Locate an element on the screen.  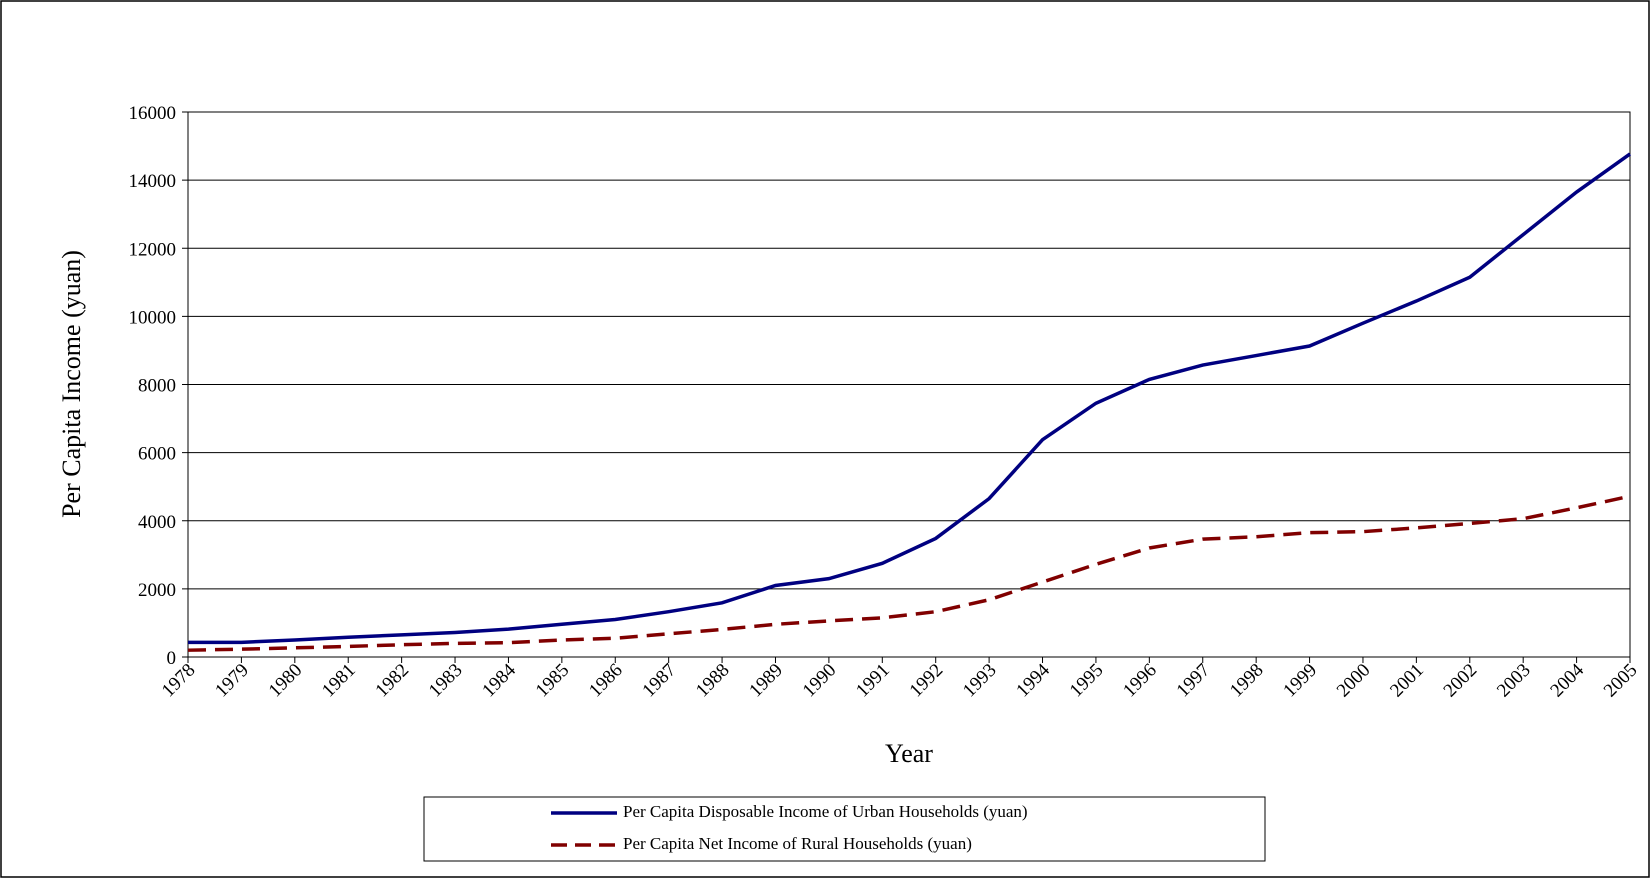
y-tick-label: 14000 is located at coordinates (153, 181).